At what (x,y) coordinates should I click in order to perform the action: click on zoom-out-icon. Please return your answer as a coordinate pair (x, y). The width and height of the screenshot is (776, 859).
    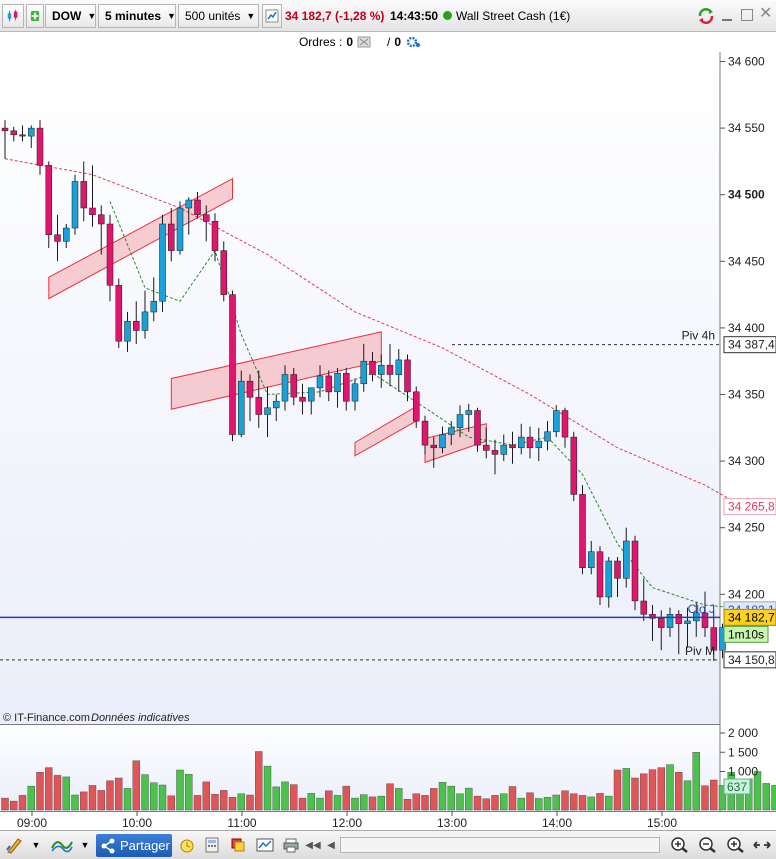
    Looking at the image, I should click on (708, 845).